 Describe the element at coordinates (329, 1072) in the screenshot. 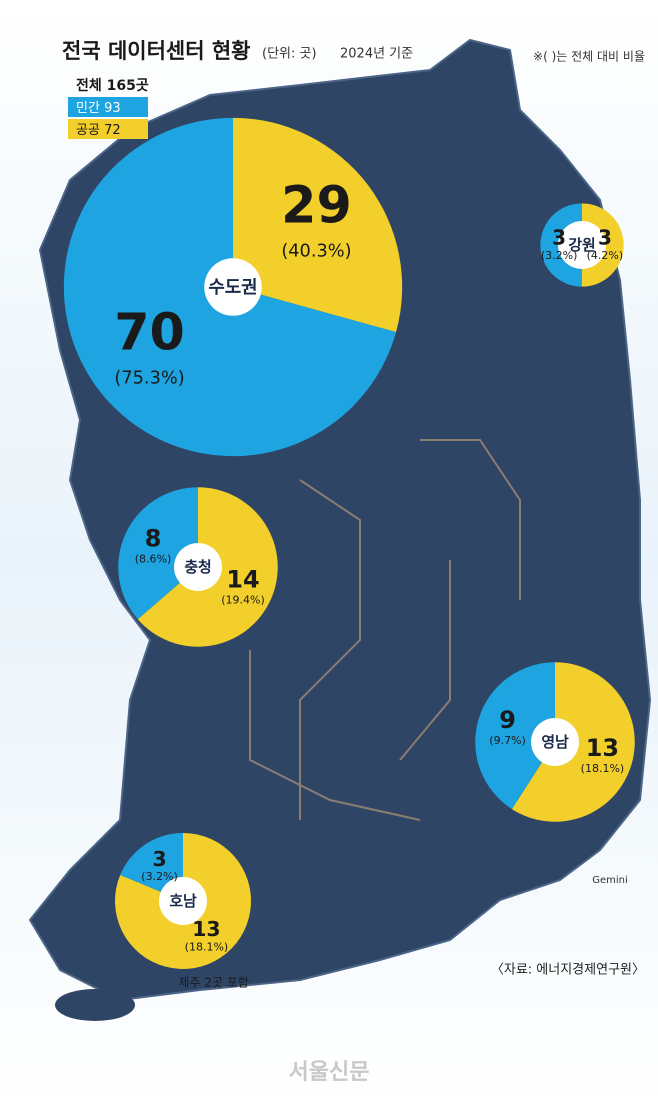

I see `logo: 서울신문` at that location.